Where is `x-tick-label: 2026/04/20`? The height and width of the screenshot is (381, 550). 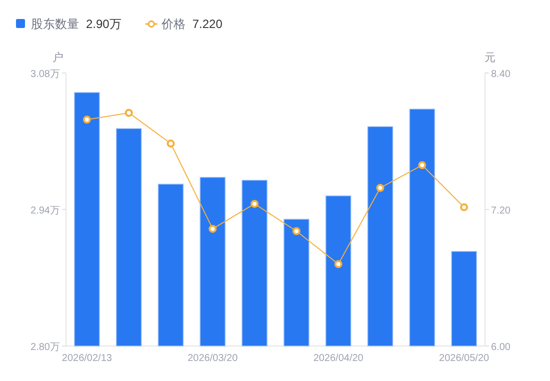 x-tick-label: 2026/04/20 is located at coordinates (338, 358).